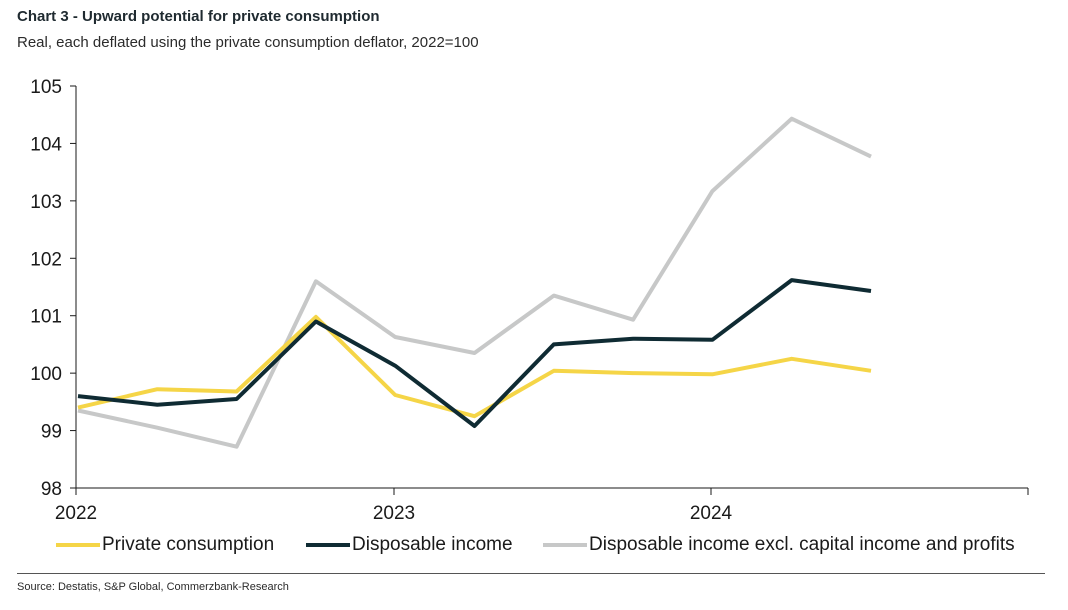 The width and height of the screenshot is (1068, 610). Describe the element at coordinates (76, 513) in the screenshot. I see `x-tick-label: 2022` at that location.